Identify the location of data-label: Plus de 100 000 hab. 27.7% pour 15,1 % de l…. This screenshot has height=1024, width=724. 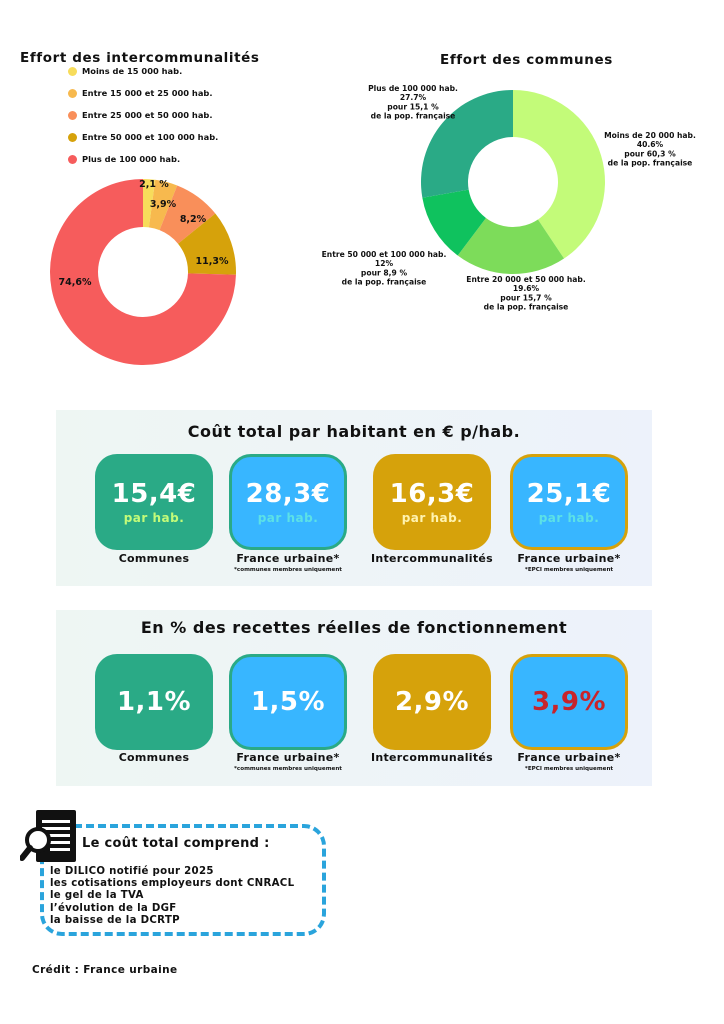
(413, 102).